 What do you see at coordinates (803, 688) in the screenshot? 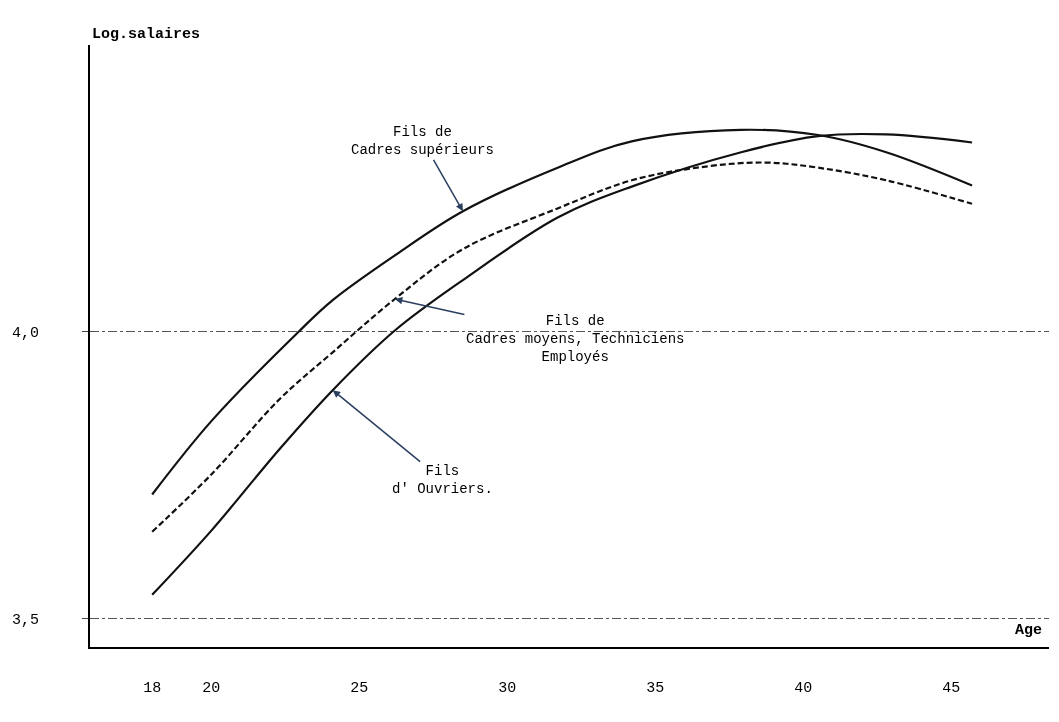
I see `x-tick-label: 40` at bounding box center [803, 688].